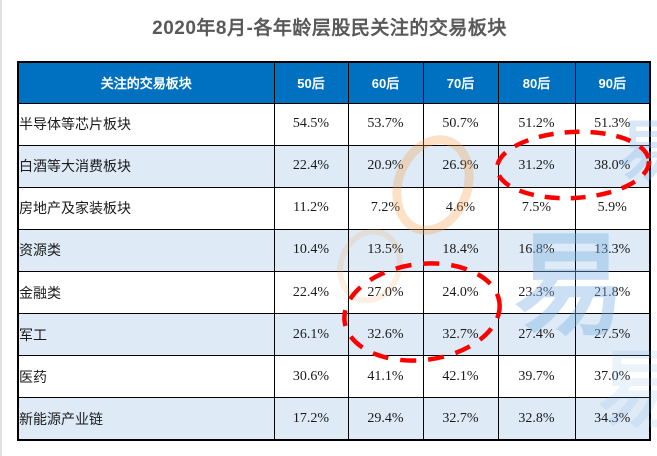  What do you see at coordinates (146, 335) in the screenshot?
I see `row-label: 军工` at bounding box center [146, 335].